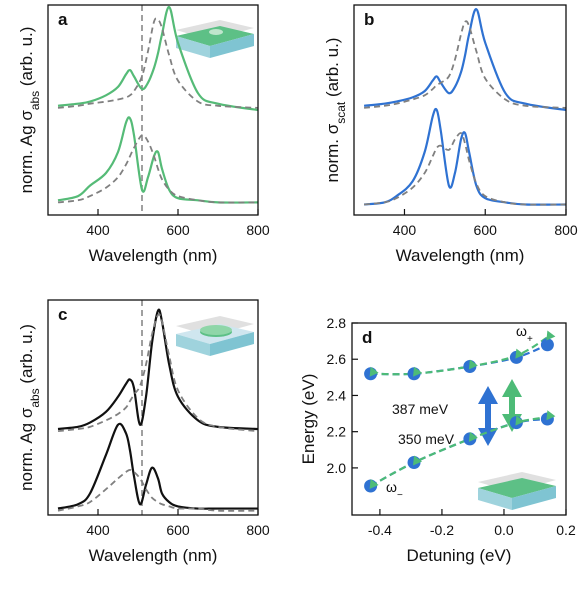 The image size is (582, 589). What do you see at coordinates (332, 152) in the screenshot?
I see `y-axis-label-part: norm. σ` at bounding box center [332, 152].